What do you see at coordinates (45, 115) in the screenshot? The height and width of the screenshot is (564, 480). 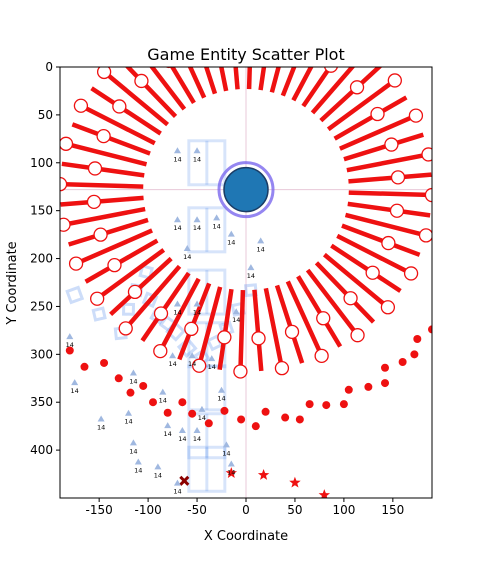 I see `y-tick-label: 50` at bounding box center [45, 115].